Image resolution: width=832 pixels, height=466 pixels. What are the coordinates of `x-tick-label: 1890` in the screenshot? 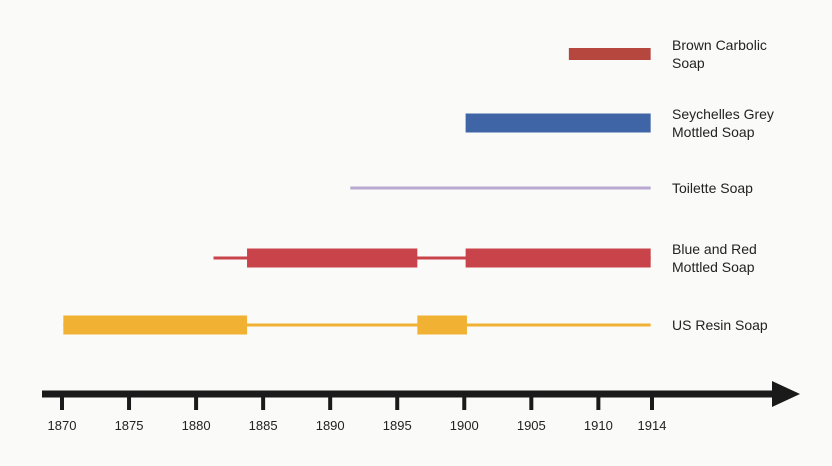 It's located at (330, 425).